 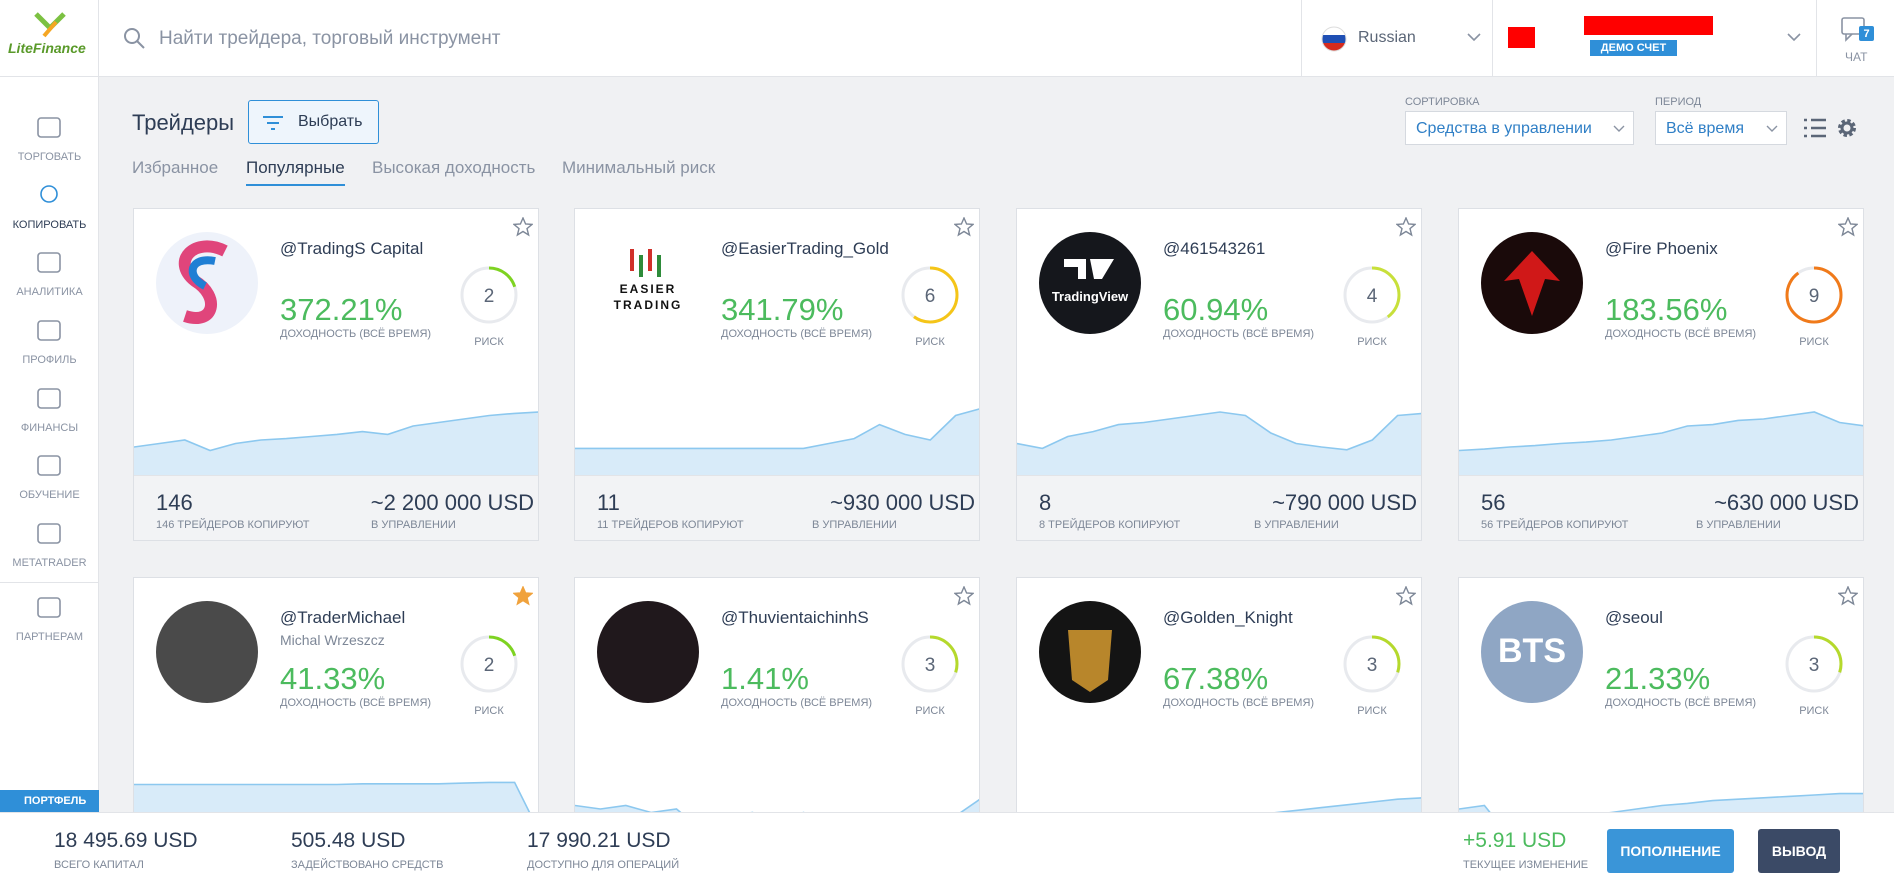 What do you see at coordinates (1216, 309) in the screenshot?
I see `return-value: 60.94%` at bounding box center [1216, 309].